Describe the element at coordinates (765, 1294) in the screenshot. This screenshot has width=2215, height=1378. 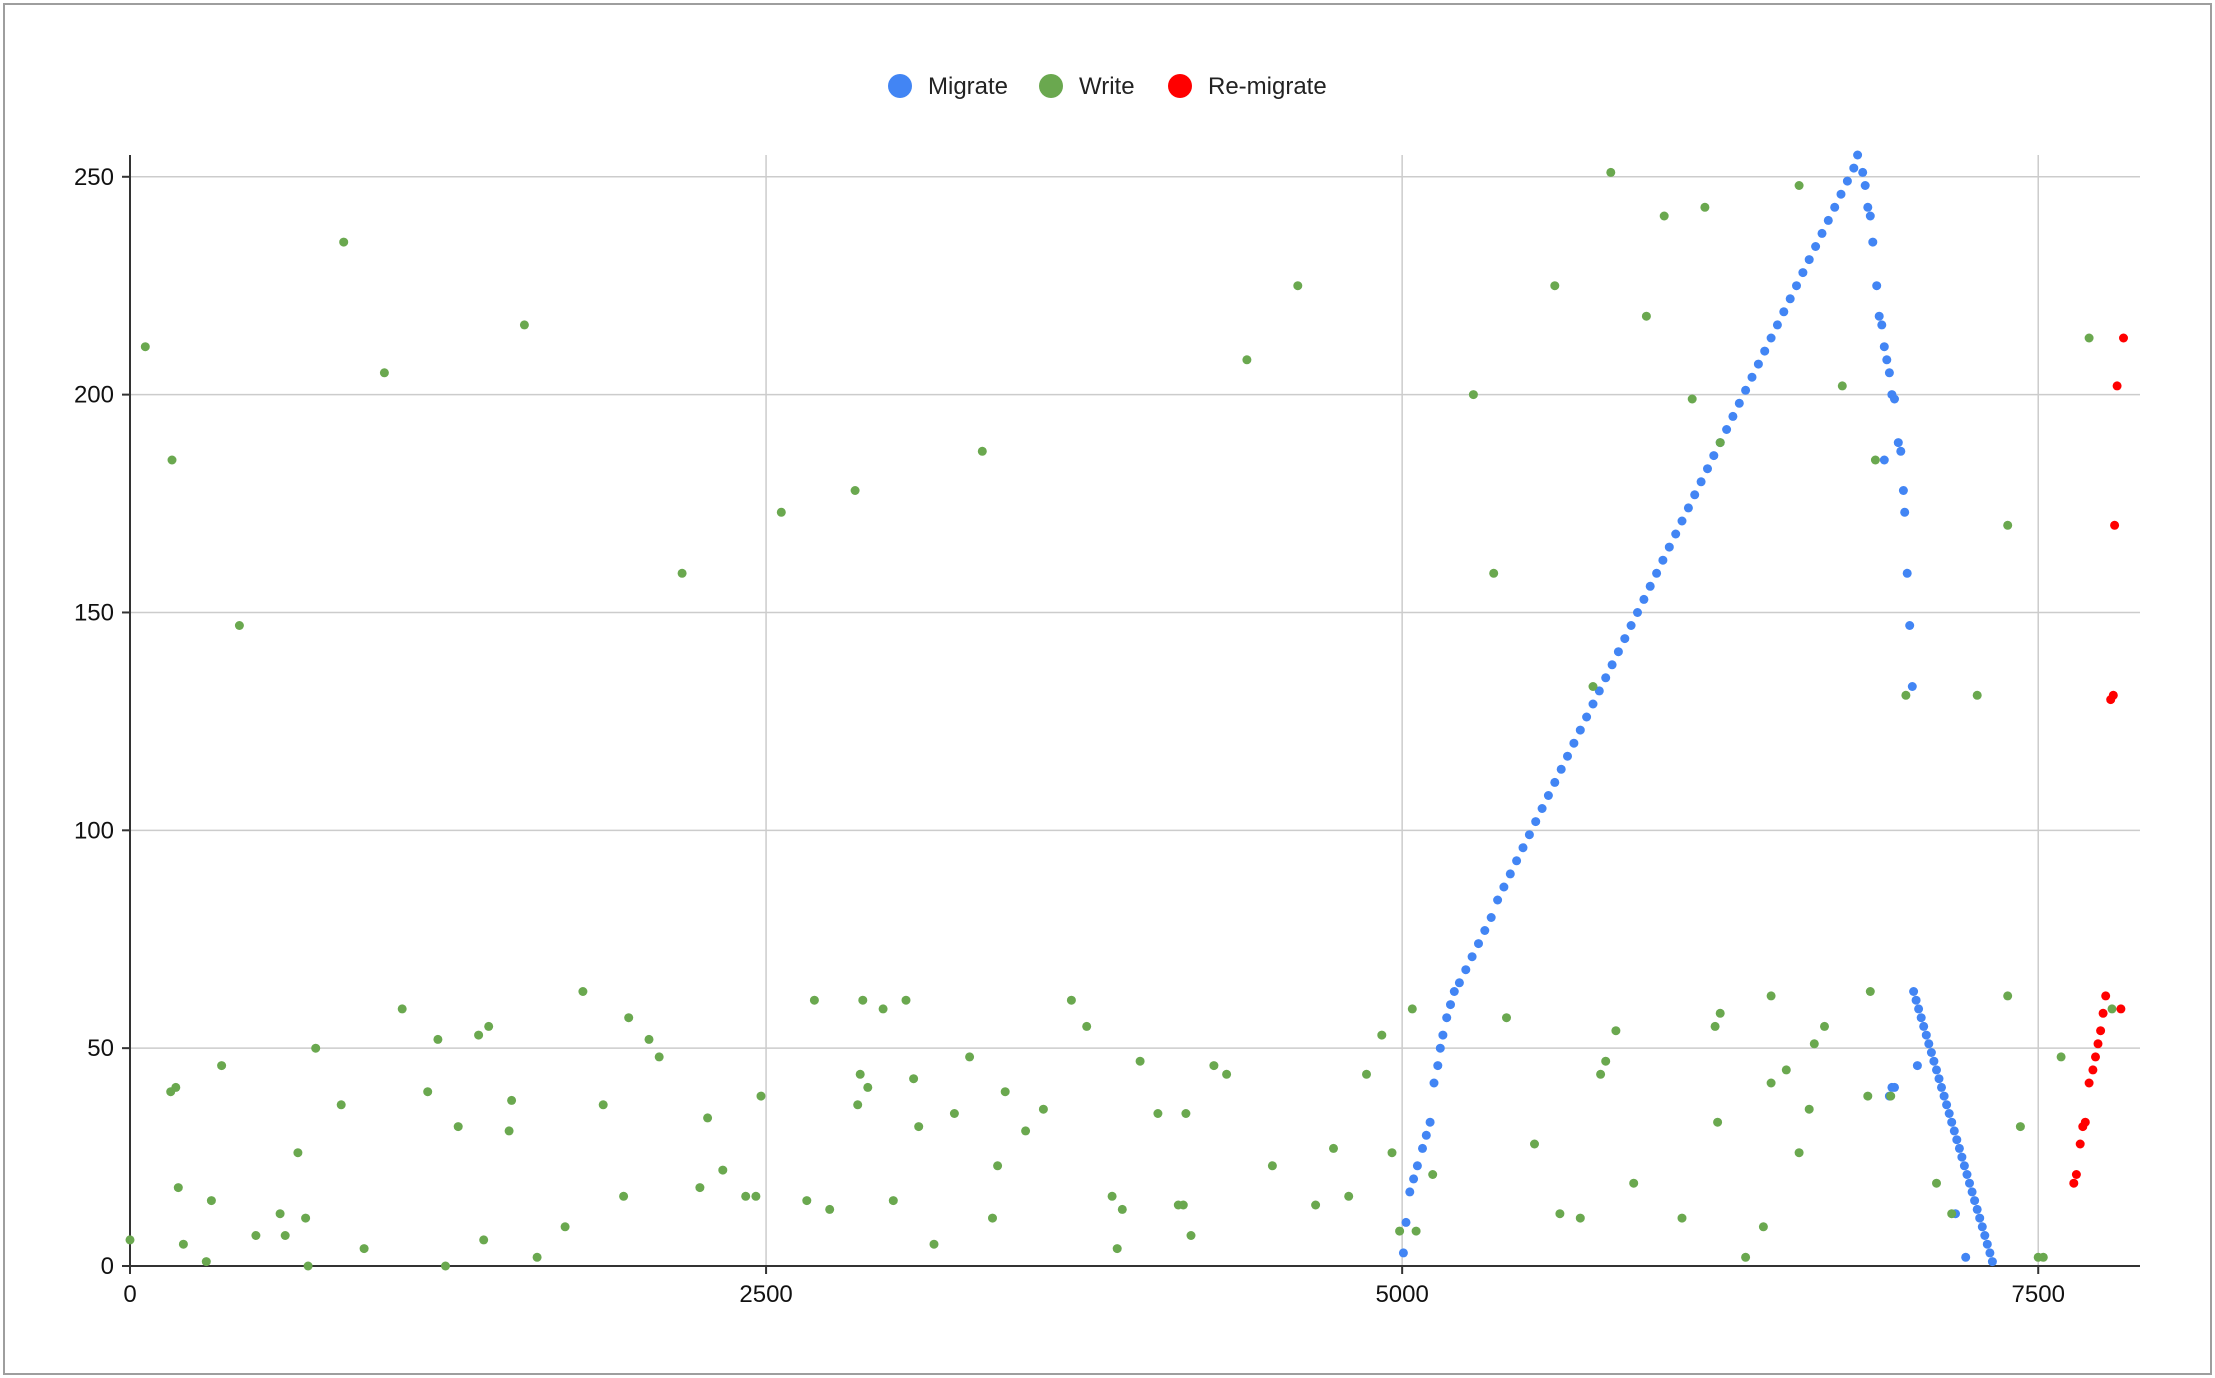
I see `x-tick-label: 2500` at that location.